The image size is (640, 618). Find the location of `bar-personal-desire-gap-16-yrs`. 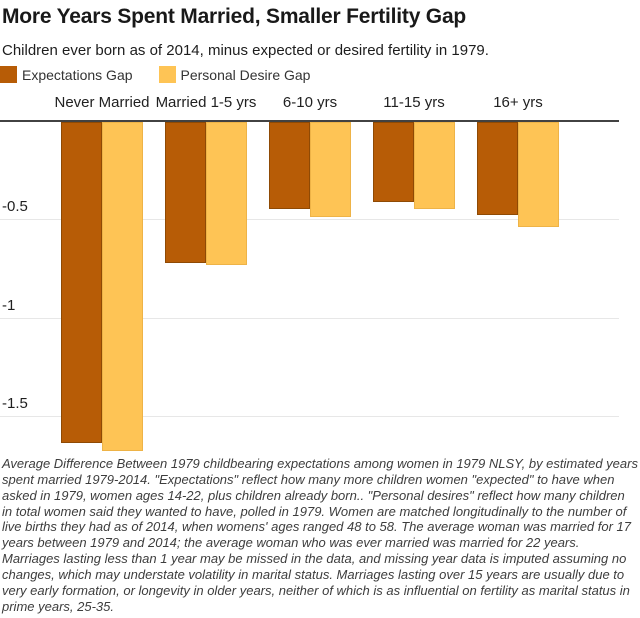

bar-personal-desire-gap-16-yrs is located at coordinates (538, 174).